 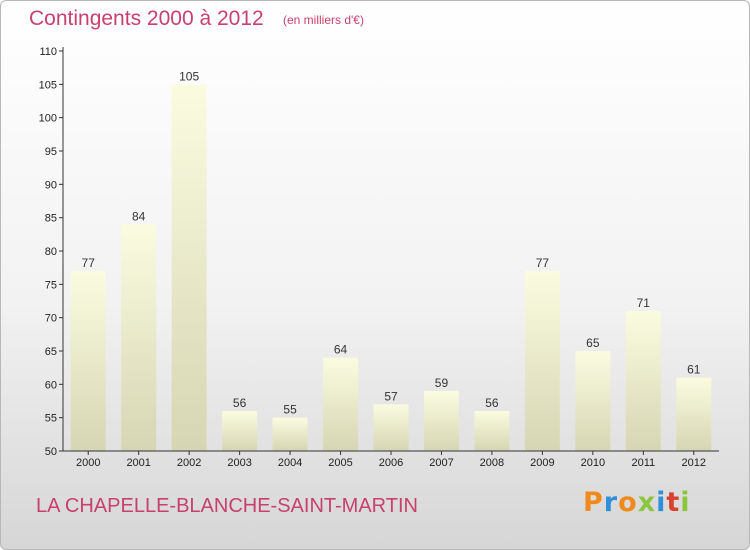 I want to click on logo-letter: o, so click(x=628, y=502).